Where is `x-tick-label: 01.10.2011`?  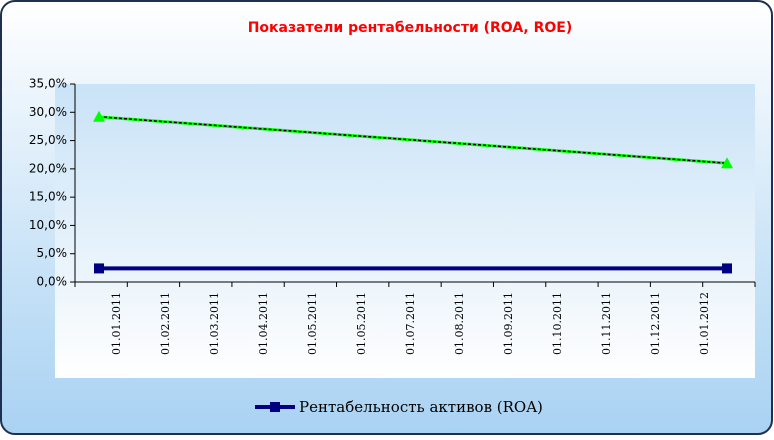
x-tick-label: 01.10.2011 is located at coordinates (557, 323).